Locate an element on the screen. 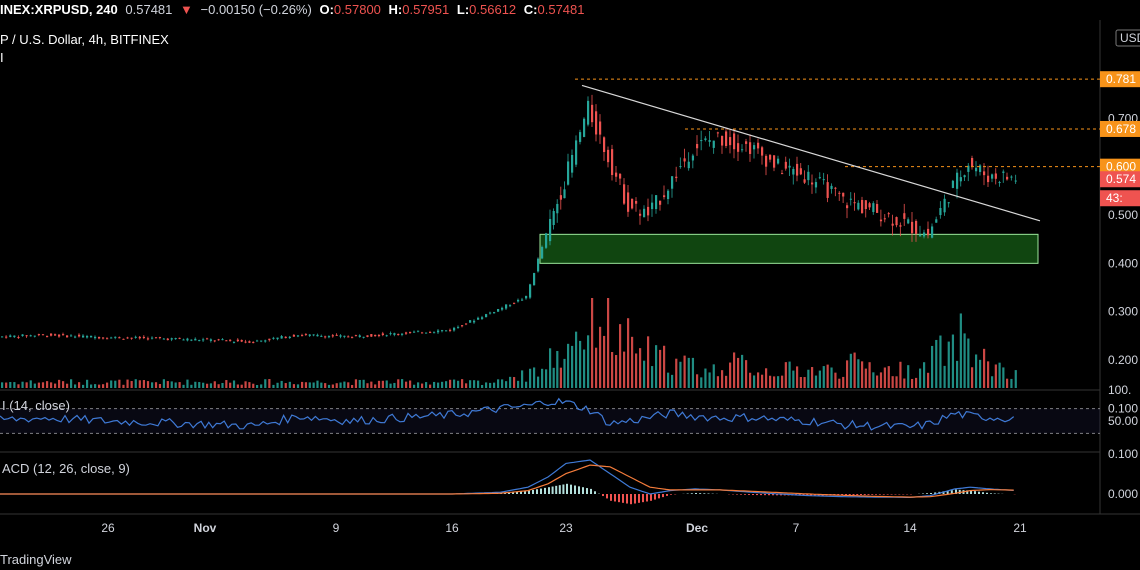 This screenshot has width=1140, height=570. symbol-name: INEX:XRPUSD, 240 is located at coordinates (59, 9).